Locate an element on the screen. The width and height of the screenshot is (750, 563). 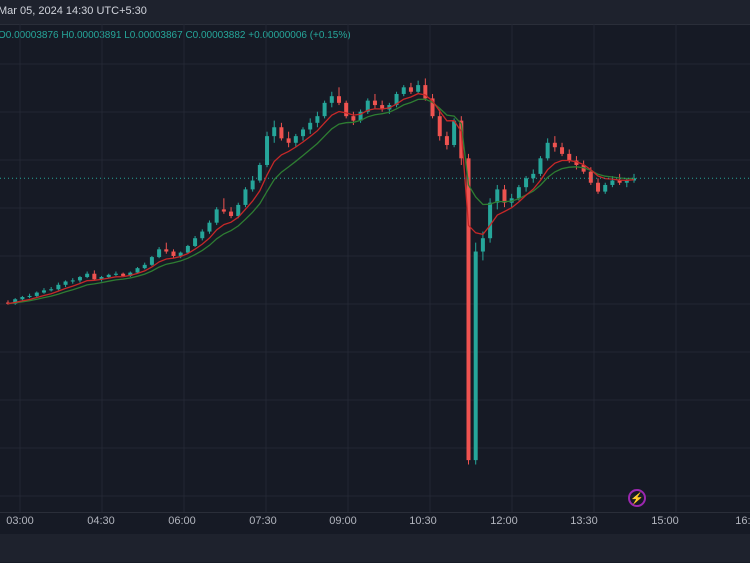
x-axis-tick-label: 15:00 is located at coordinates (665, 521).